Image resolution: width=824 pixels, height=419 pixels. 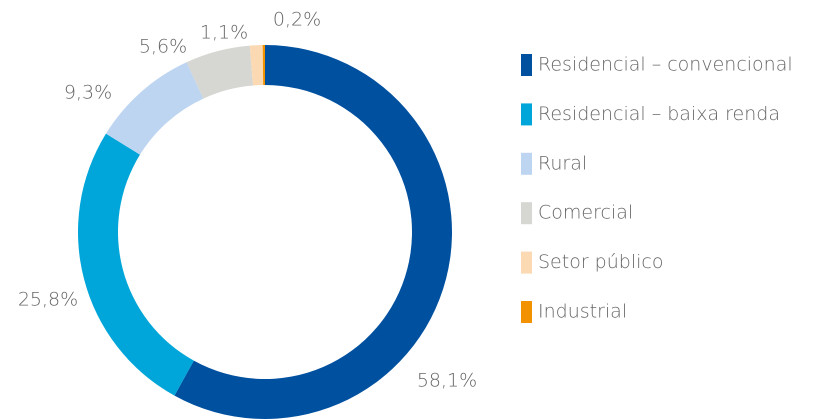 I want to click on data-label: 0,2%, so click(x=297, y=20).